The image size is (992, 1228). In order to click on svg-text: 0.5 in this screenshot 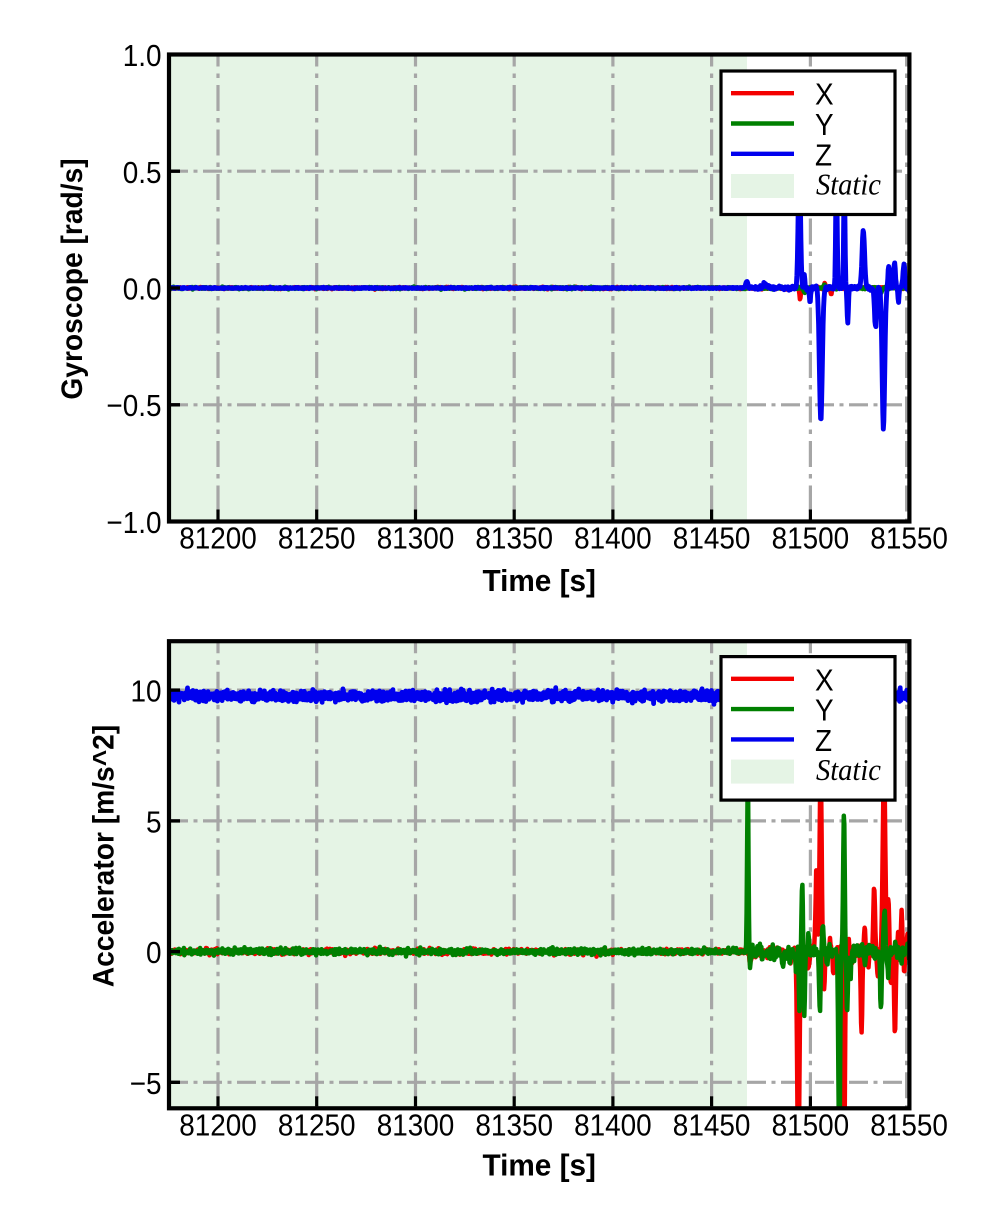, I will do `click(142, 172)`.